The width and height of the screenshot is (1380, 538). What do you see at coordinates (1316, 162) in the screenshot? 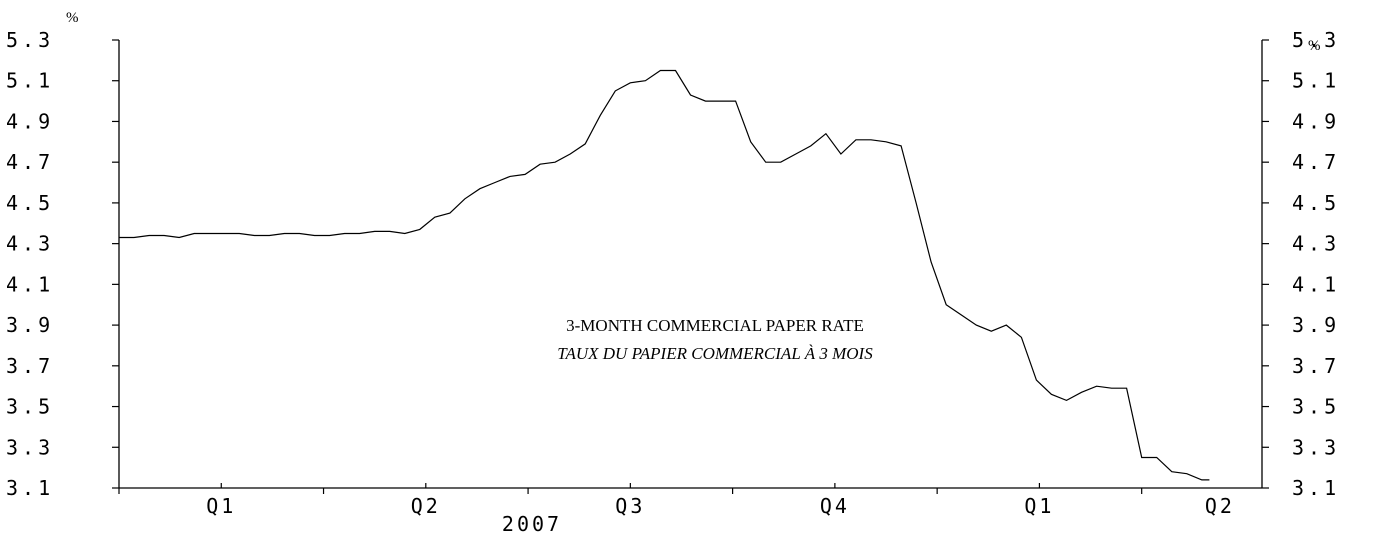
I see `y-tick-label-right: 4.7` at bounding box center [1316, 162].